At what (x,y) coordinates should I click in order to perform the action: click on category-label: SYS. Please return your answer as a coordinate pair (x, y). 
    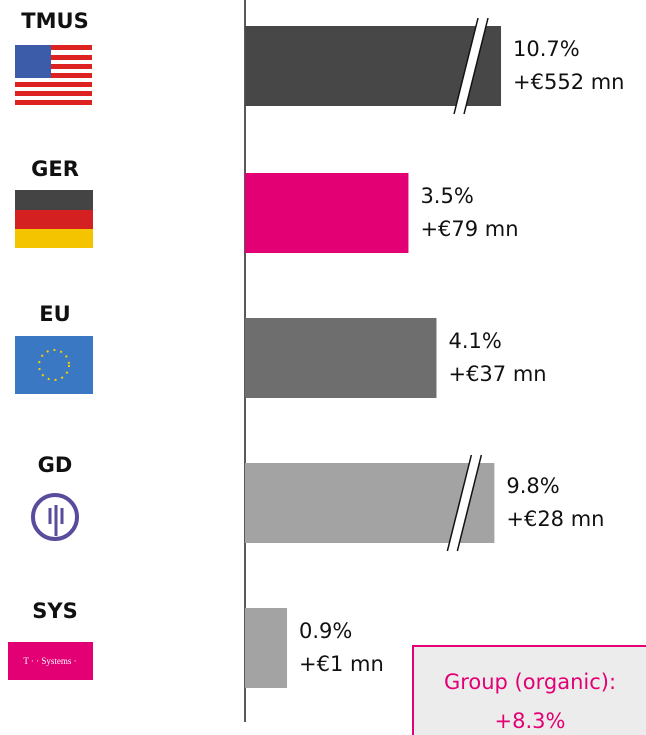
    Looking at the image, I should click on (54, 611).